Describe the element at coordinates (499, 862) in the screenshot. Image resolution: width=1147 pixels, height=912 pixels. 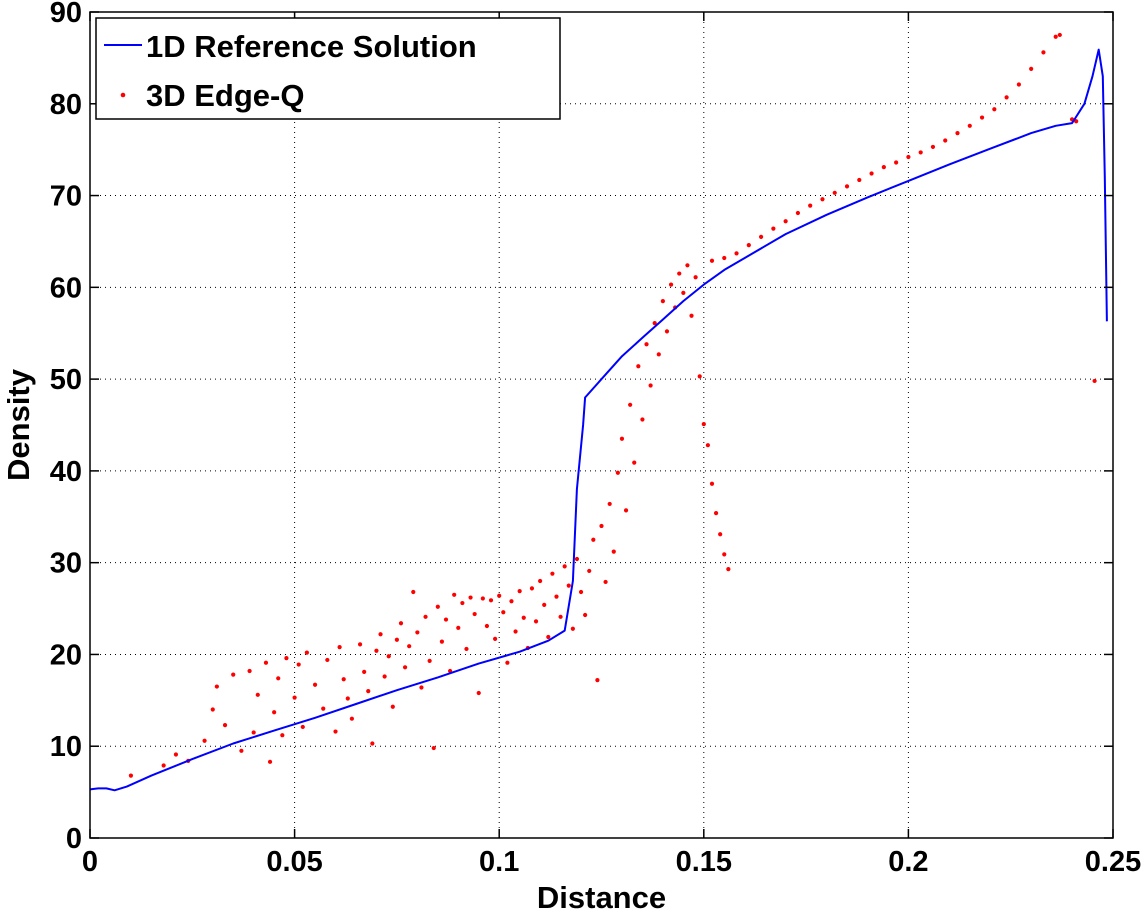
I see `x-tick-label: 0.1` at that location.